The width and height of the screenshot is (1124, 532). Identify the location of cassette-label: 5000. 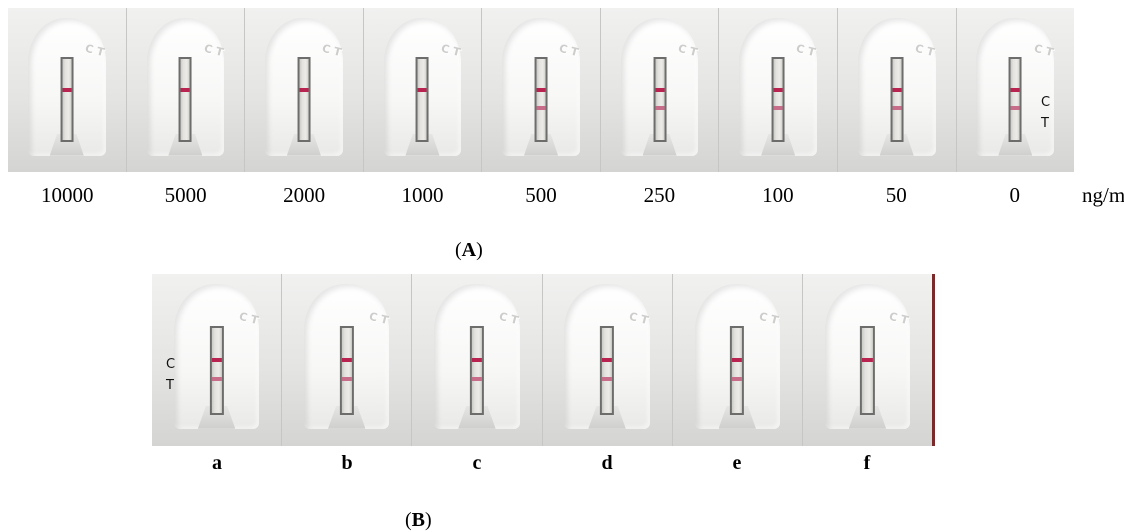
(185, 195).